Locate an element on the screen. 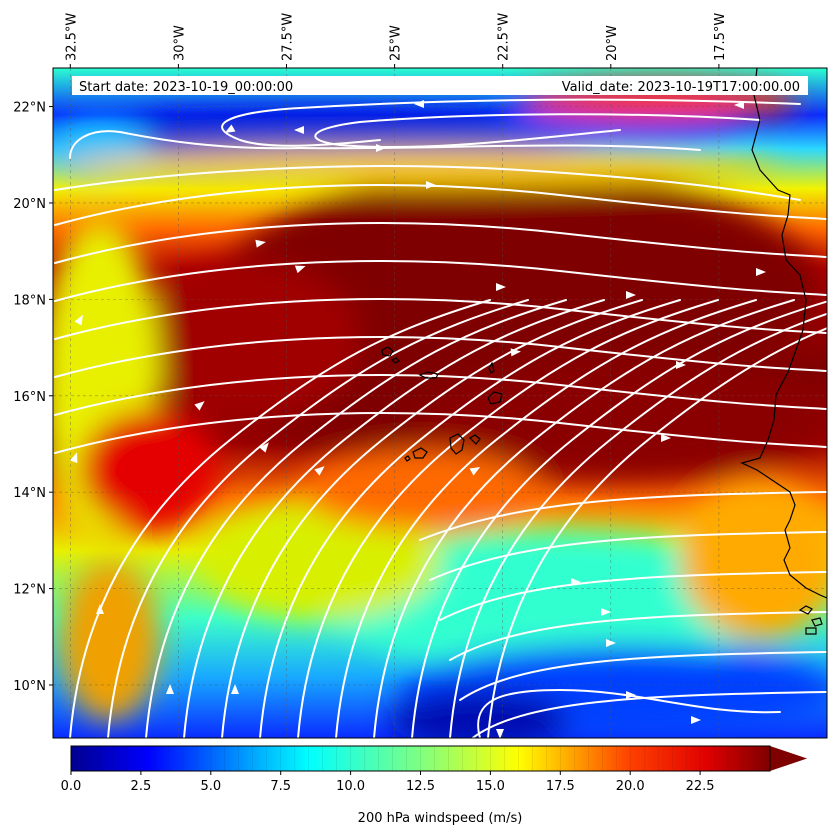 The width and height of the screenshot is (837, 836). longitude-tick-label: 22.5°W is located at coordinates (504, 37).